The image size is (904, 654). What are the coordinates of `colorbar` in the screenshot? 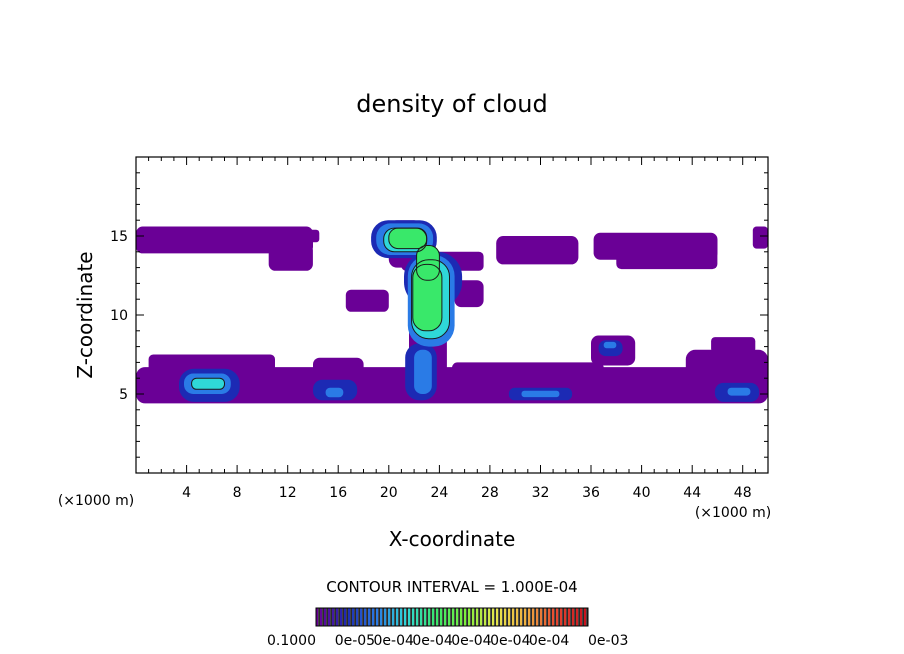 It's located at (452, 617).